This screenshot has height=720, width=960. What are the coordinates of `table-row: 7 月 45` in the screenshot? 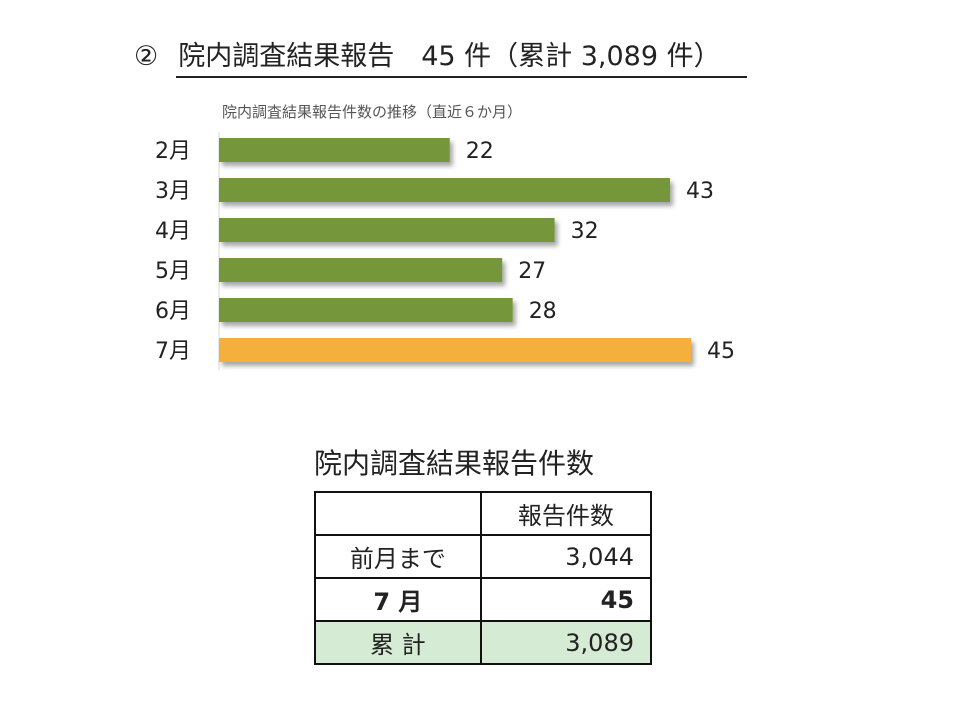 It's located at (483, 599).